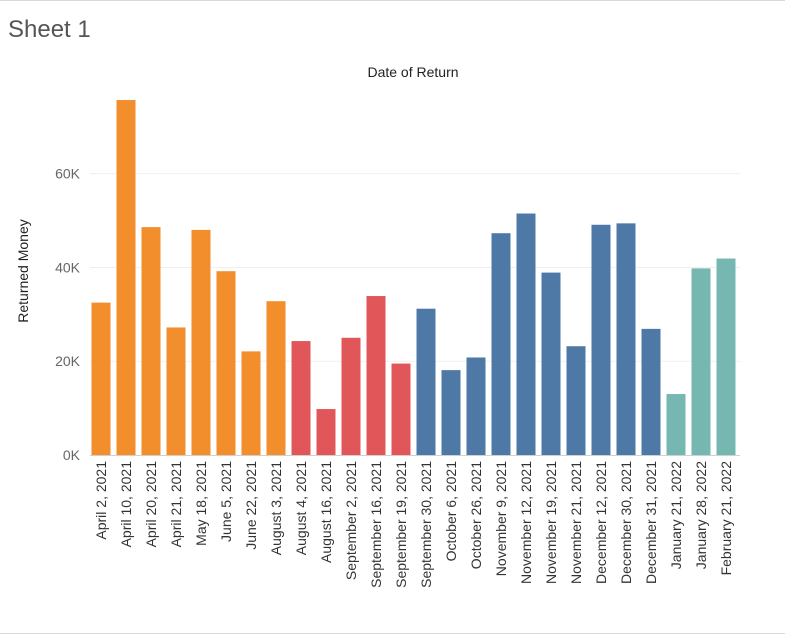 This screenshot has height=637, width=785. What do you see at coordinates (526, 522) in the screenshot?
I see `x-tick-label: November 12, 2021` at bounding box center [526, 522].